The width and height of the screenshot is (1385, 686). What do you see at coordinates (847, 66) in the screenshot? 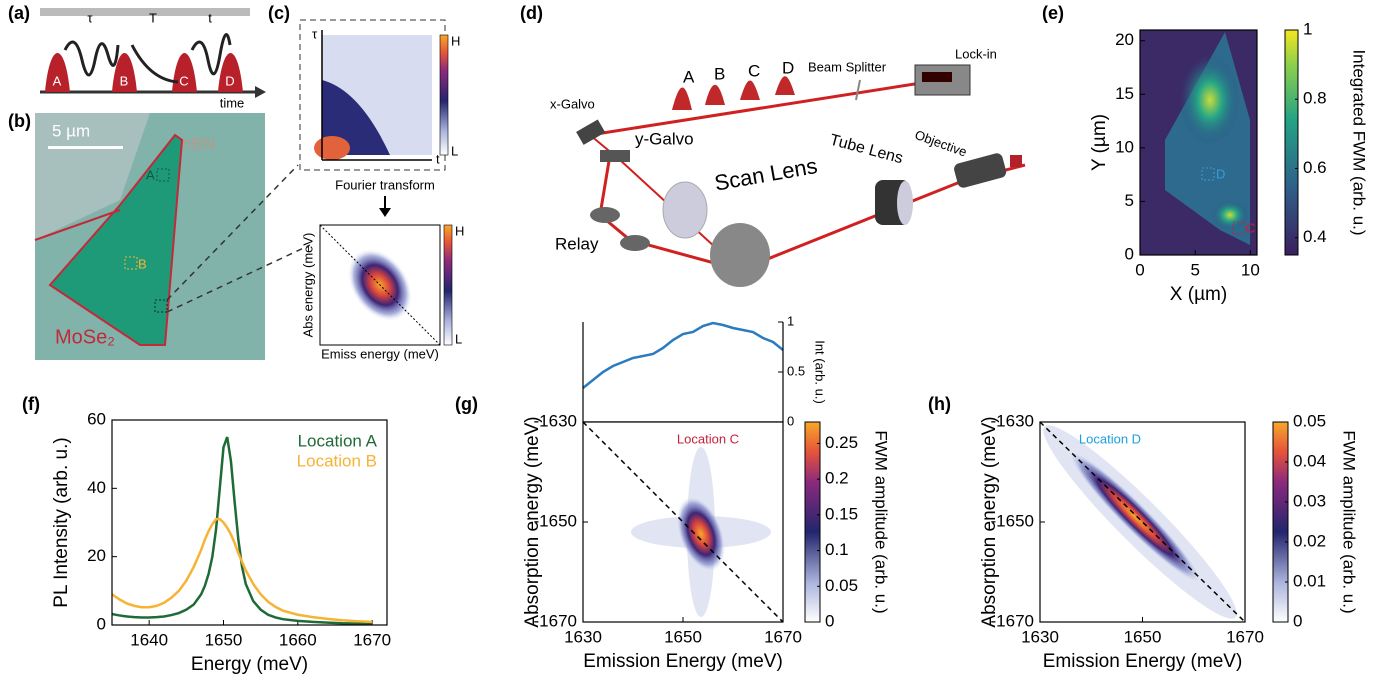
I see `label: Beam Splitter` at bounding box center [847, 66].